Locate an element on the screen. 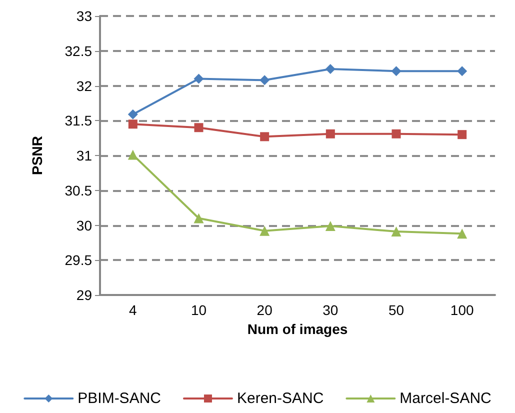  y-tick-label: 29.5 is located at coordinates (78, 260).